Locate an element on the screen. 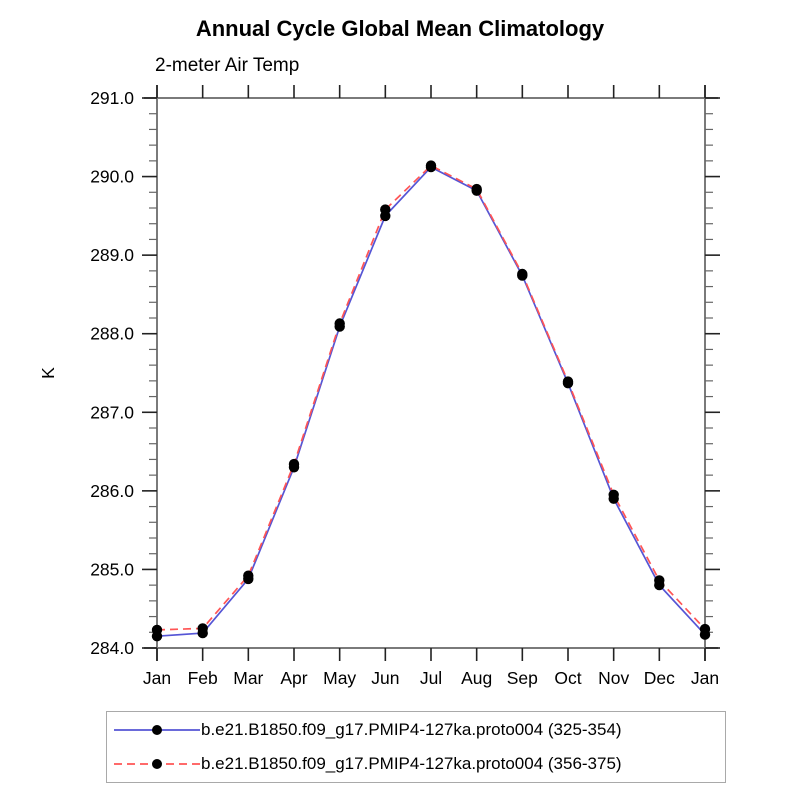  y-axis-title: K is located at coordinates (48, 373).